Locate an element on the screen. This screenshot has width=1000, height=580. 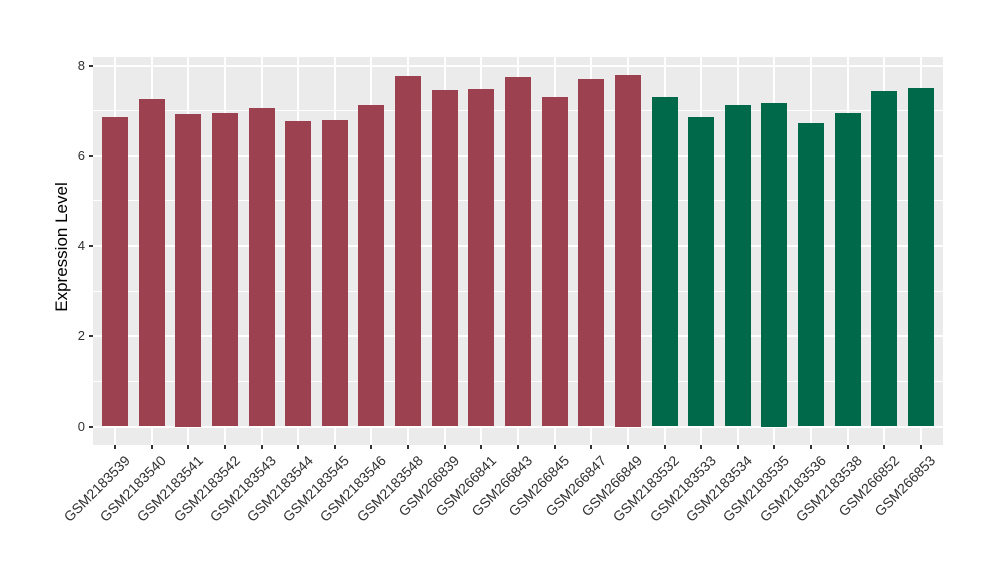
bar-GSM2183542 is located at coordinates (224, 269).